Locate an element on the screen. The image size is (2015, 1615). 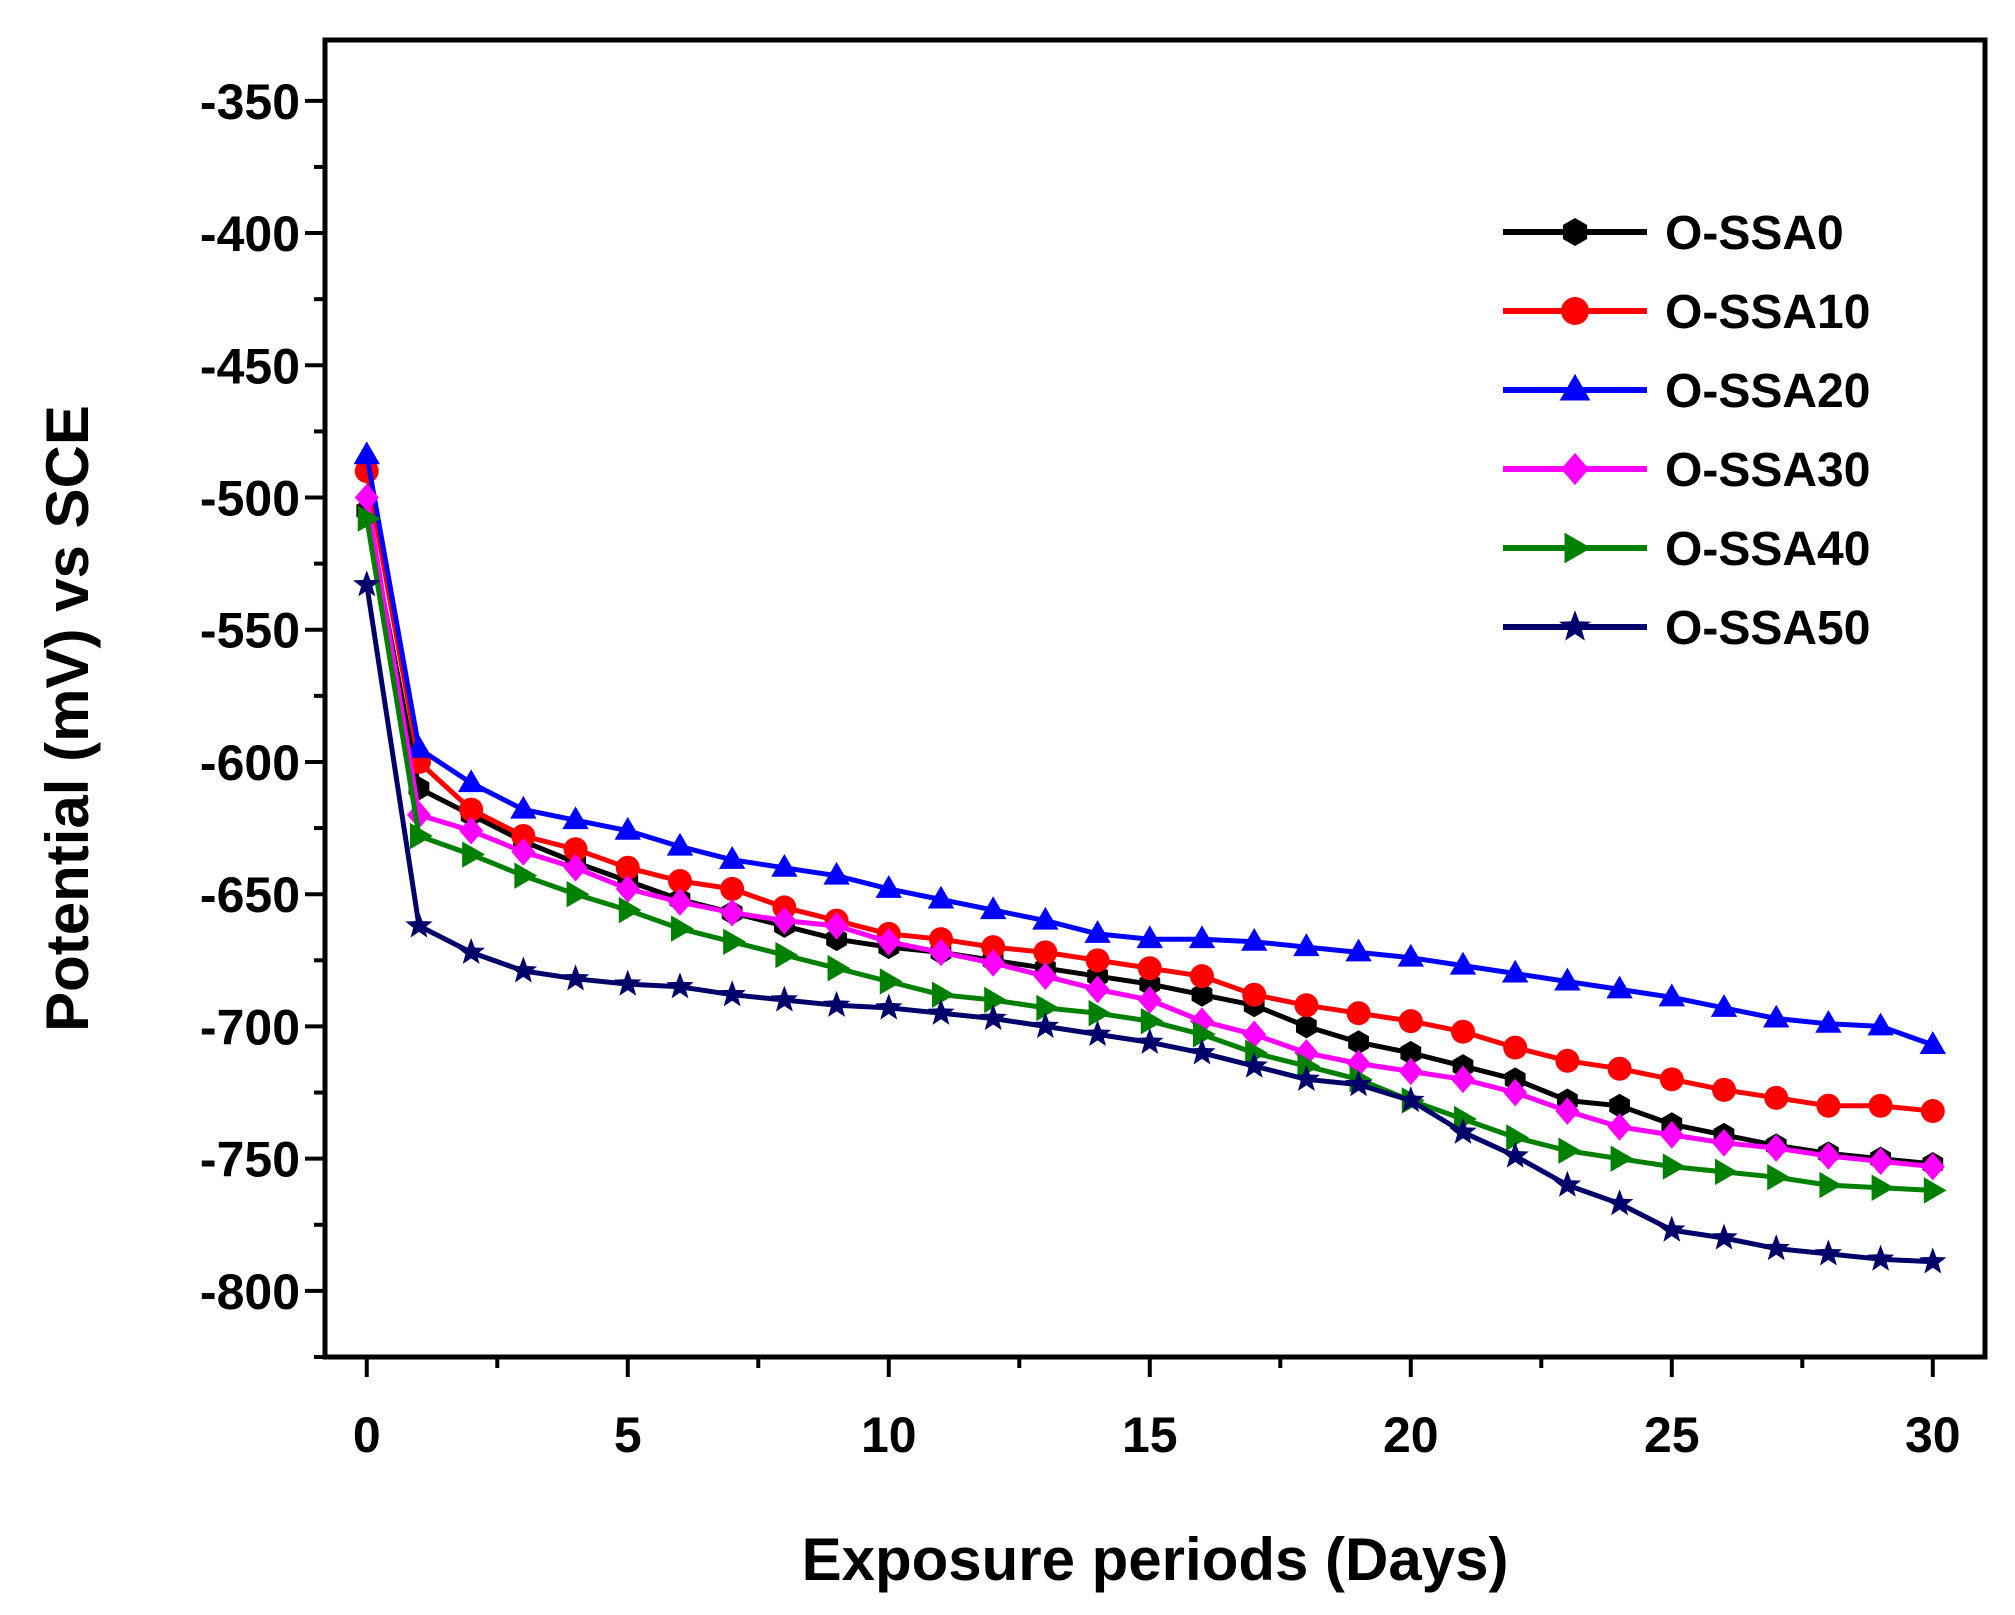
legend-item-o-ssa0: O-SSA0 is located at coordinates (1673, 233).